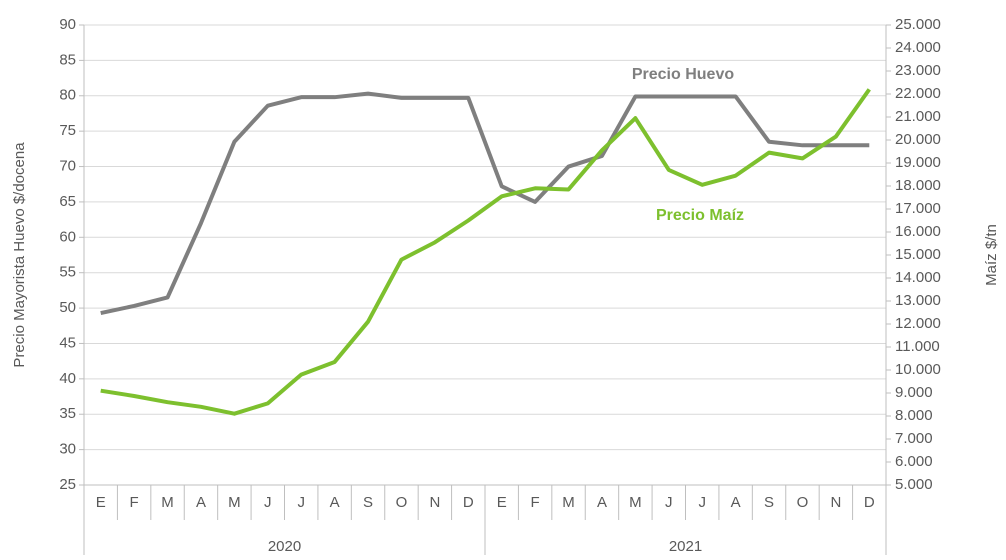 The image size is (1006, 560). I want to click on x-group-label: 2020, so click(284, 546).